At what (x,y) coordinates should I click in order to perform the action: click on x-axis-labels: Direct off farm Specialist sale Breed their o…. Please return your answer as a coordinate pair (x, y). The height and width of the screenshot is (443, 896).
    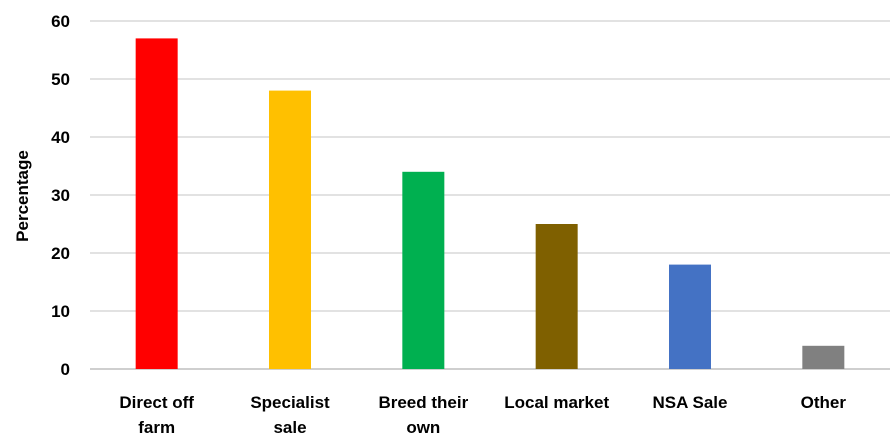
    Looking at the image, I should click on (482, 415).